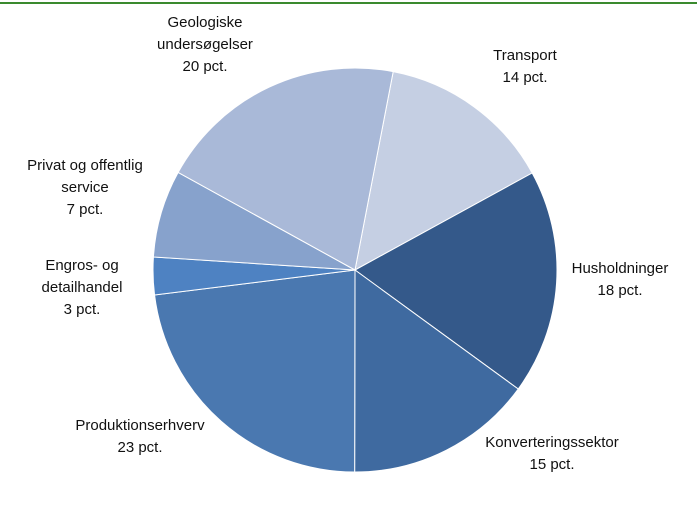  I want to click on category-name: Privat og offentlig service, so click(85, 176).